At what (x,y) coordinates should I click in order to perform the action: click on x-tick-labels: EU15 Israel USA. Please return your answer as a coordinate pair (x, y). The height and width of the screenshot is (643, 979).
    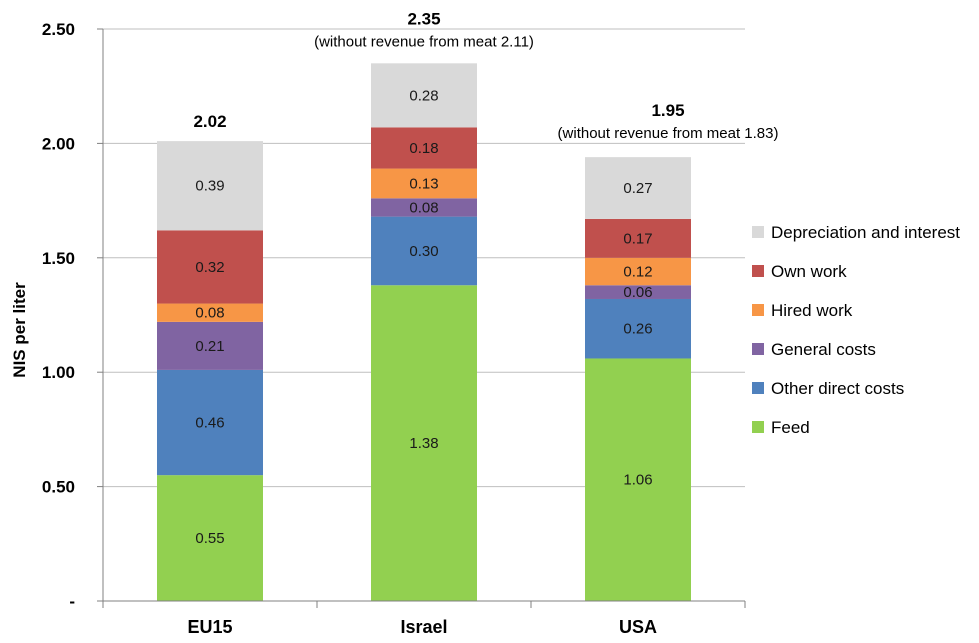
    Looking at the image, I should click on (422, 627).